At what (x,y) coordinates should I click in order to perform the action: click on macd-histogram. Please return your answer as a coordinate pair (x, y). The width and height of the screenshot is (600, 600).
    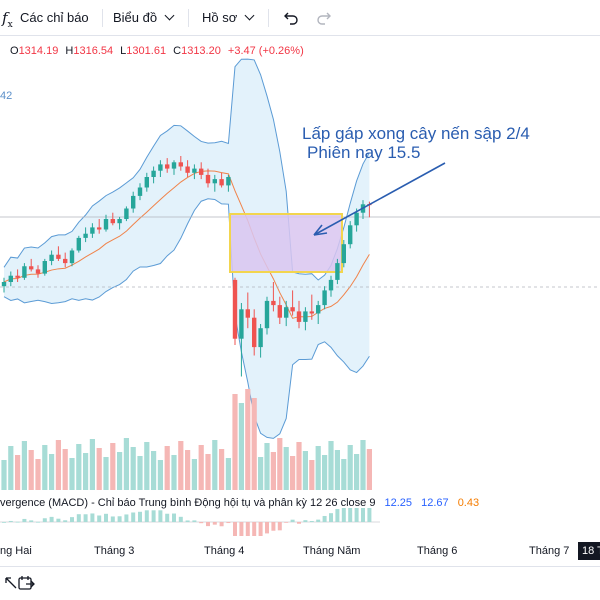
    Looking at the image, I should click on (190, 522).